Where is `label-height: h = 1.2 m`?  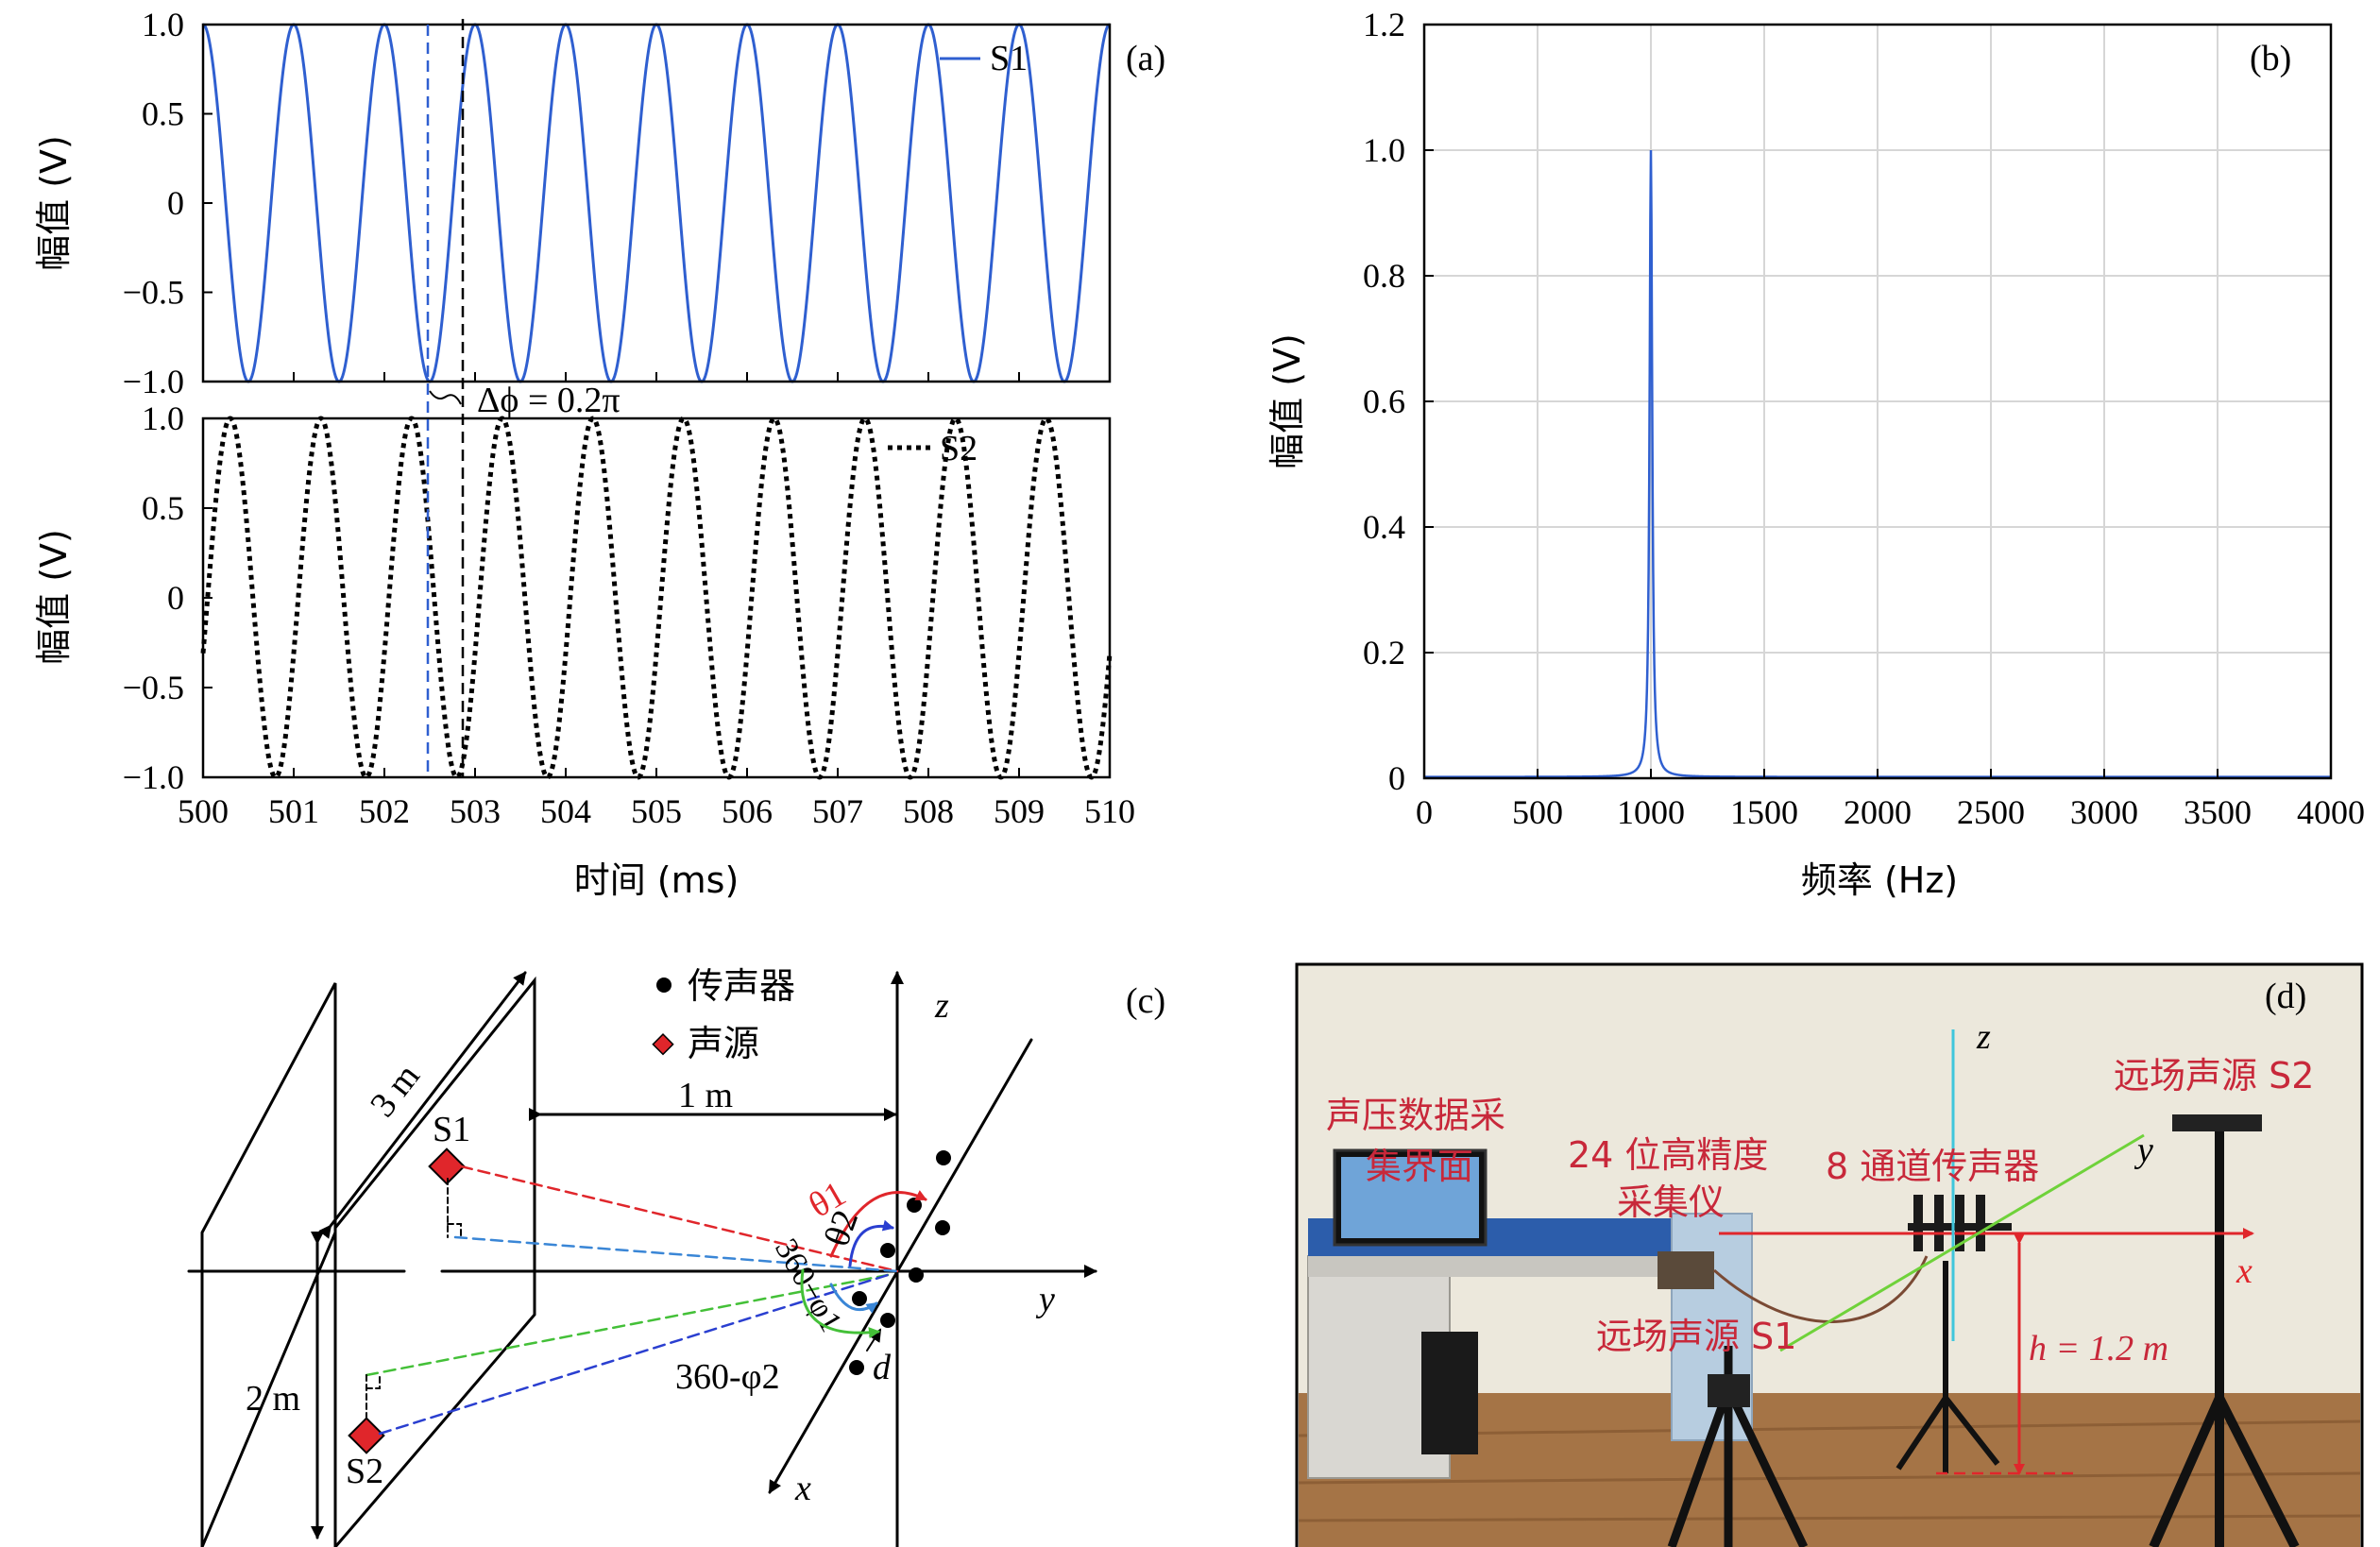 label-height: h = 1.2 m is located at coordinates (2098, 1348).